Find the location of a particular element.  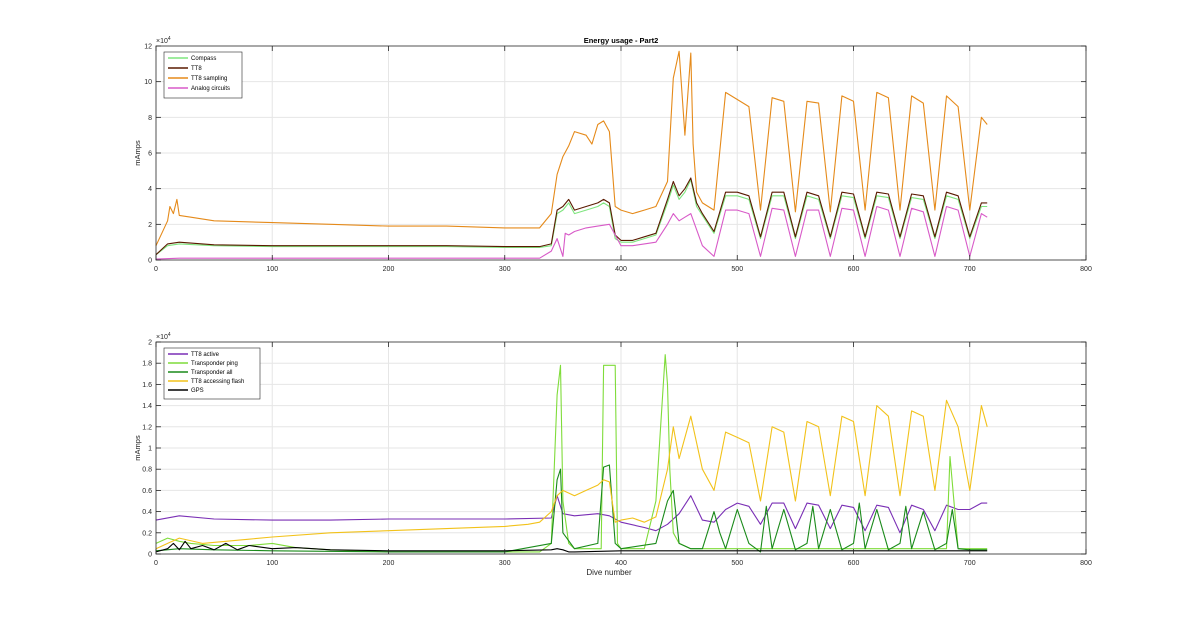

legend: Compass TT8 TT8 sampling Analog circuits is located at coordinates (203, 75).